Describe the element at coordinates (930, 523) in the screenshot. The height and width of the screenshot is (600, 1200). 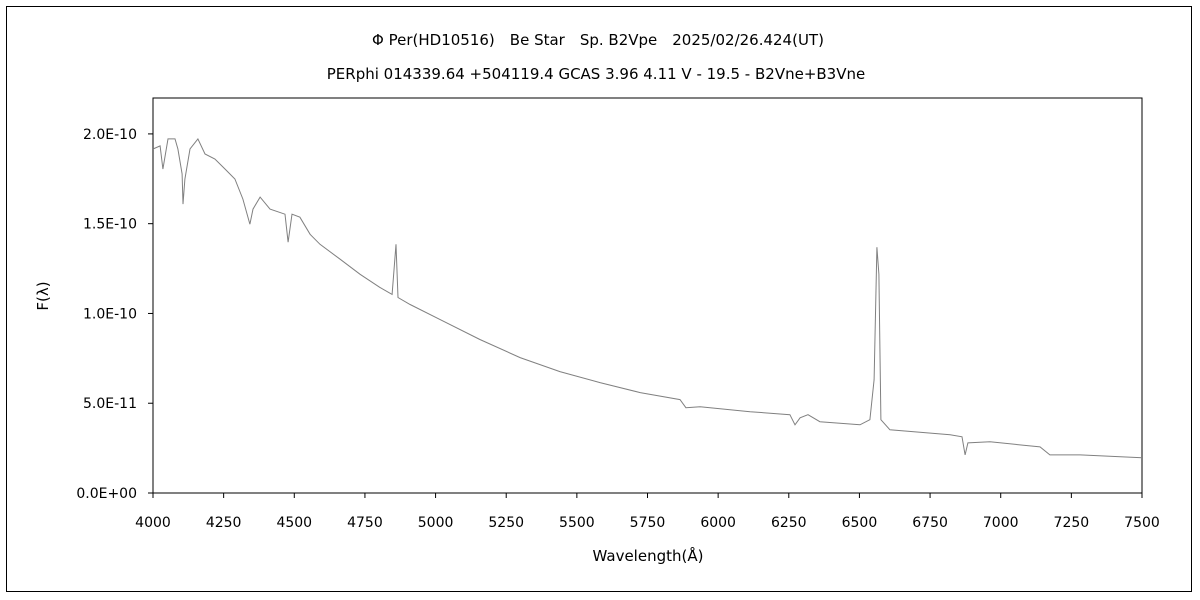
I see `x-tick-label: 6750` at that location.